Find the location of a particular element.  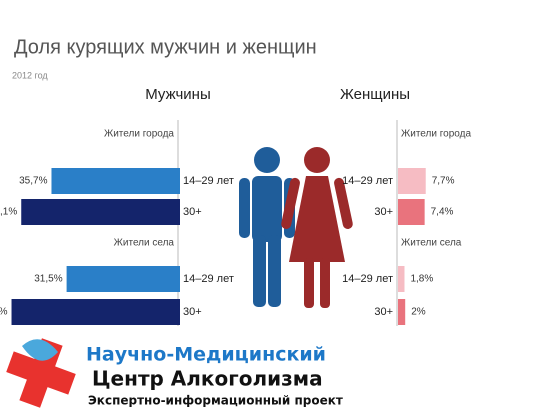

woman-icon is located at coordinates (317, 227).